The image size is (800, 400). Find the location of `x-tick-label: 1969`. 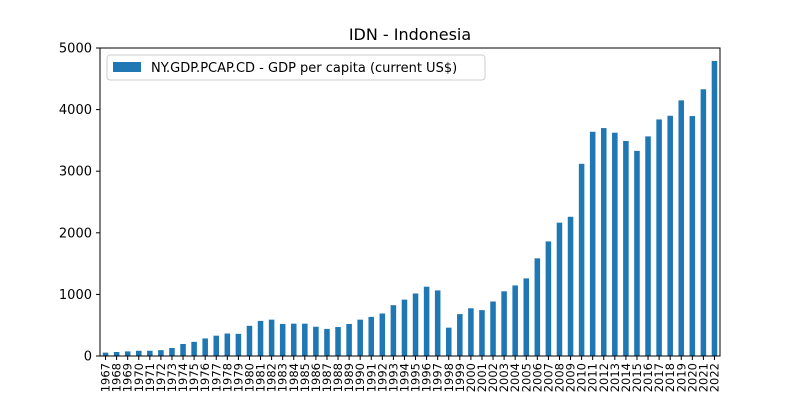

x-tick-label: 1969 is located at coordinates (128, 377).